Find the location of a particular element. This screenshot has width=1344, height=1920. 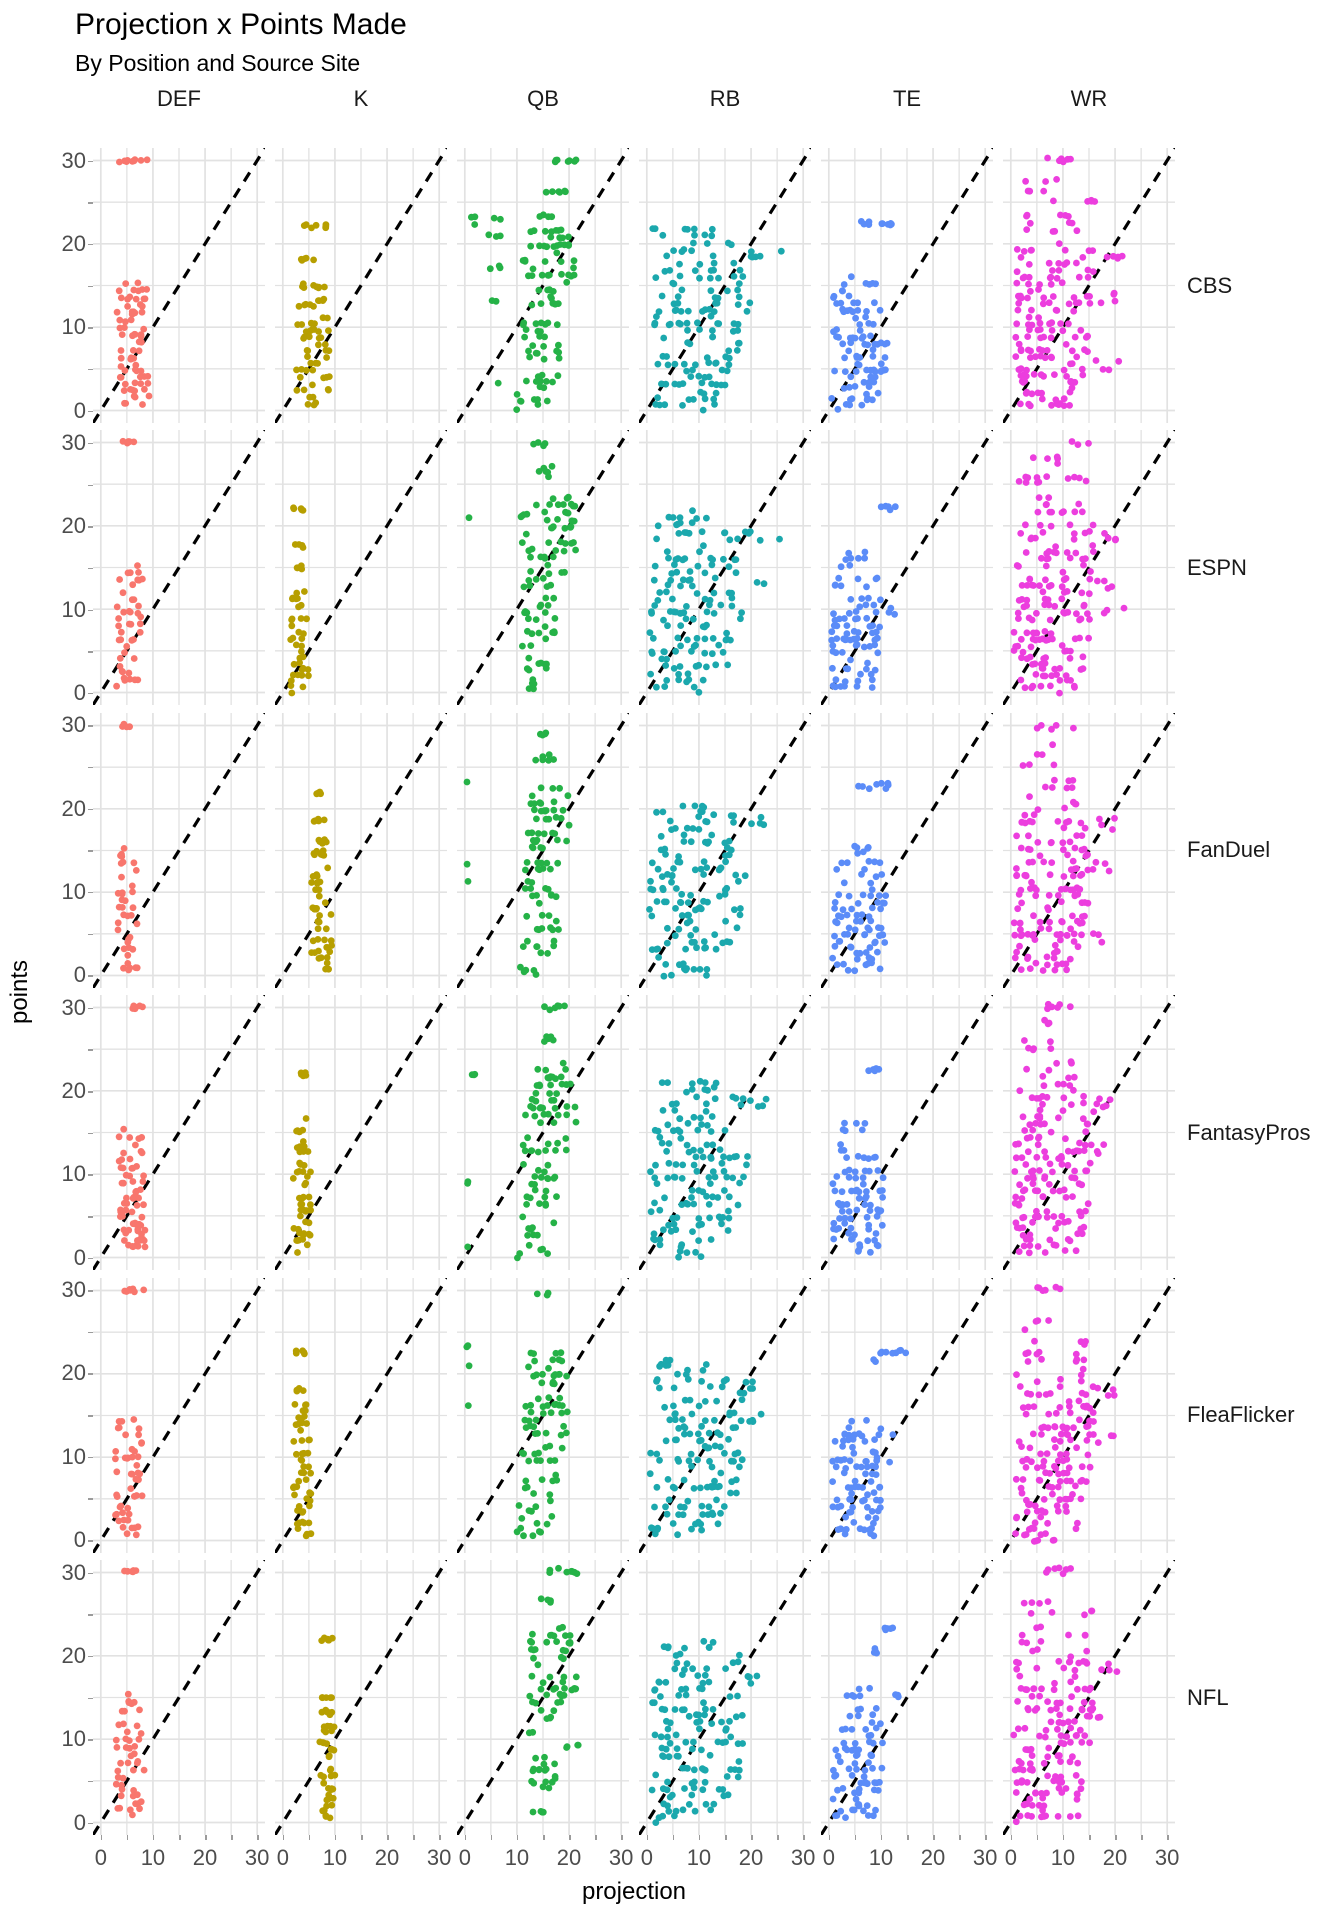

facet-panel-NFL-QB is located at coordinates (543, 1697).